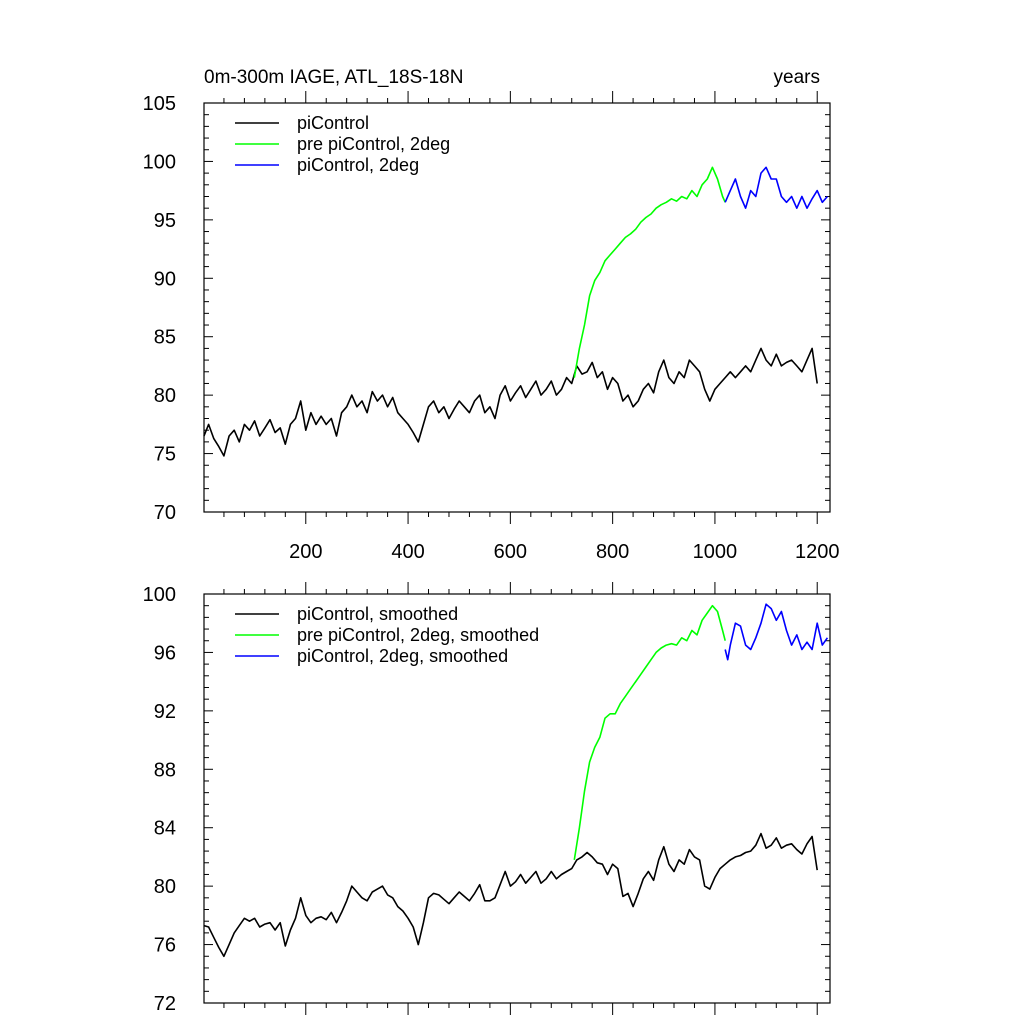 Image resolution: width=1024 pixels, height=1024 pixels. I want to click on legend-label: pre piControl, 2deg, so click(373, 144).